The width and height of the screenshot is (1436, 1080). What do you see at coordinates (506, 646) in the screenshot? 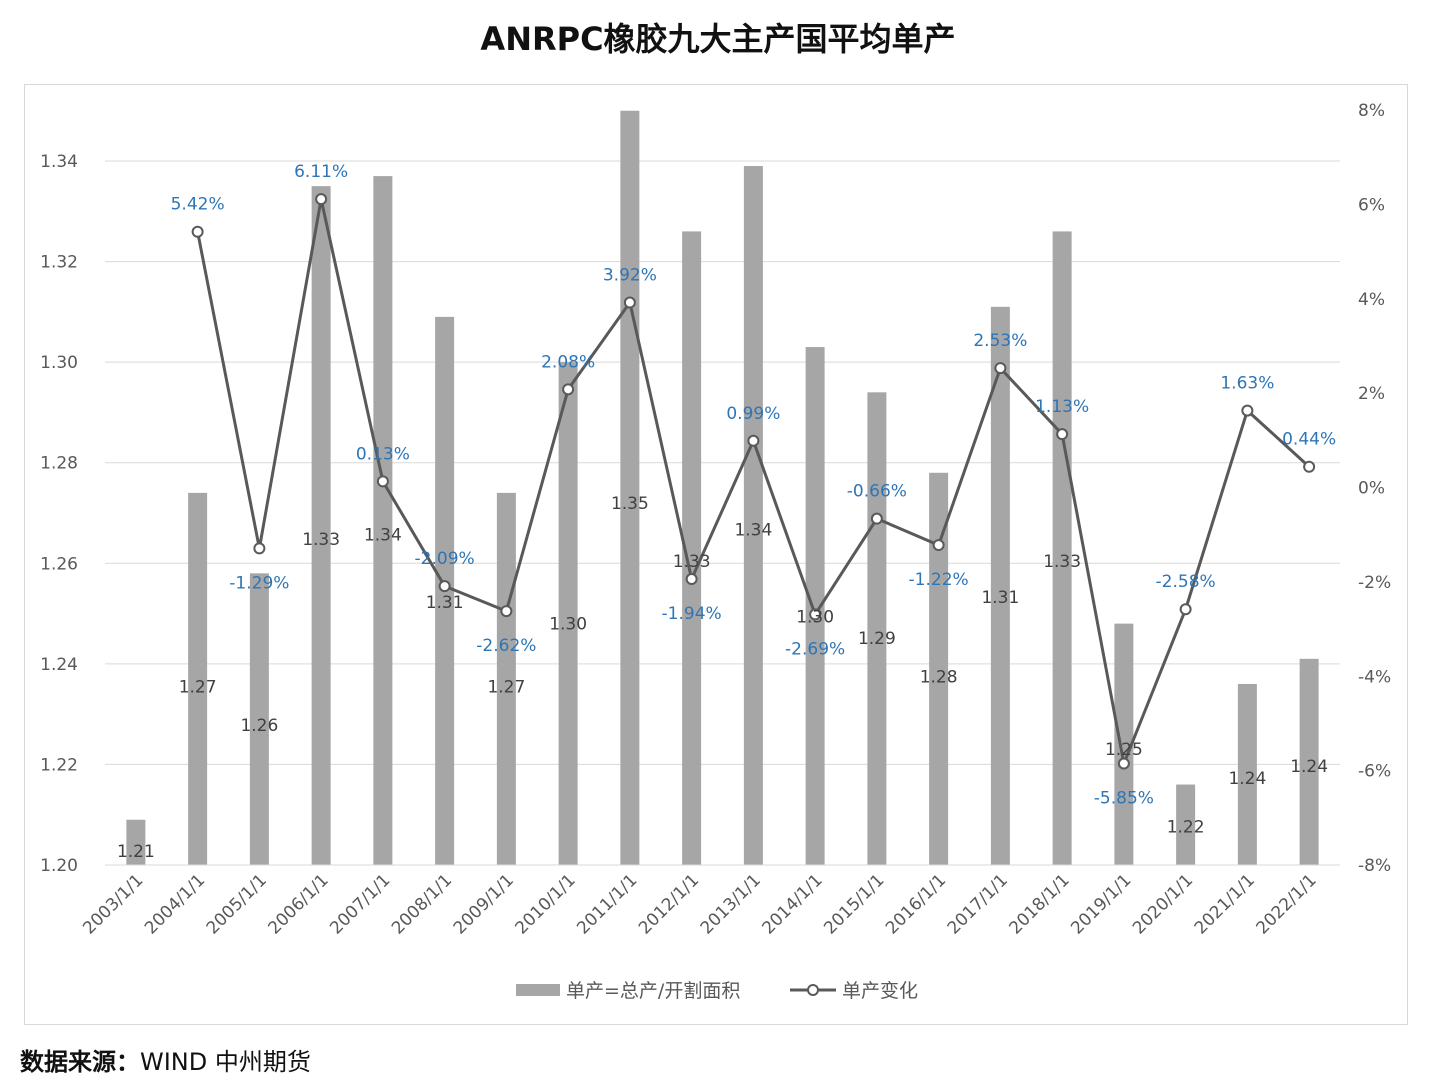
I see `change-value-label: -2.62%` at bounding box center [506, 646].